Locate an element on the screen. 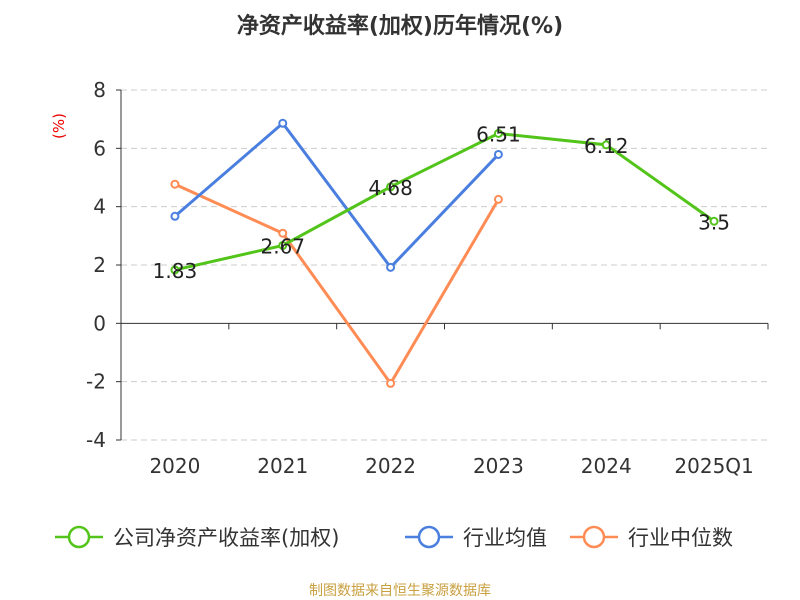  y-tick-label: 0 is located at coordinates (99, 323).